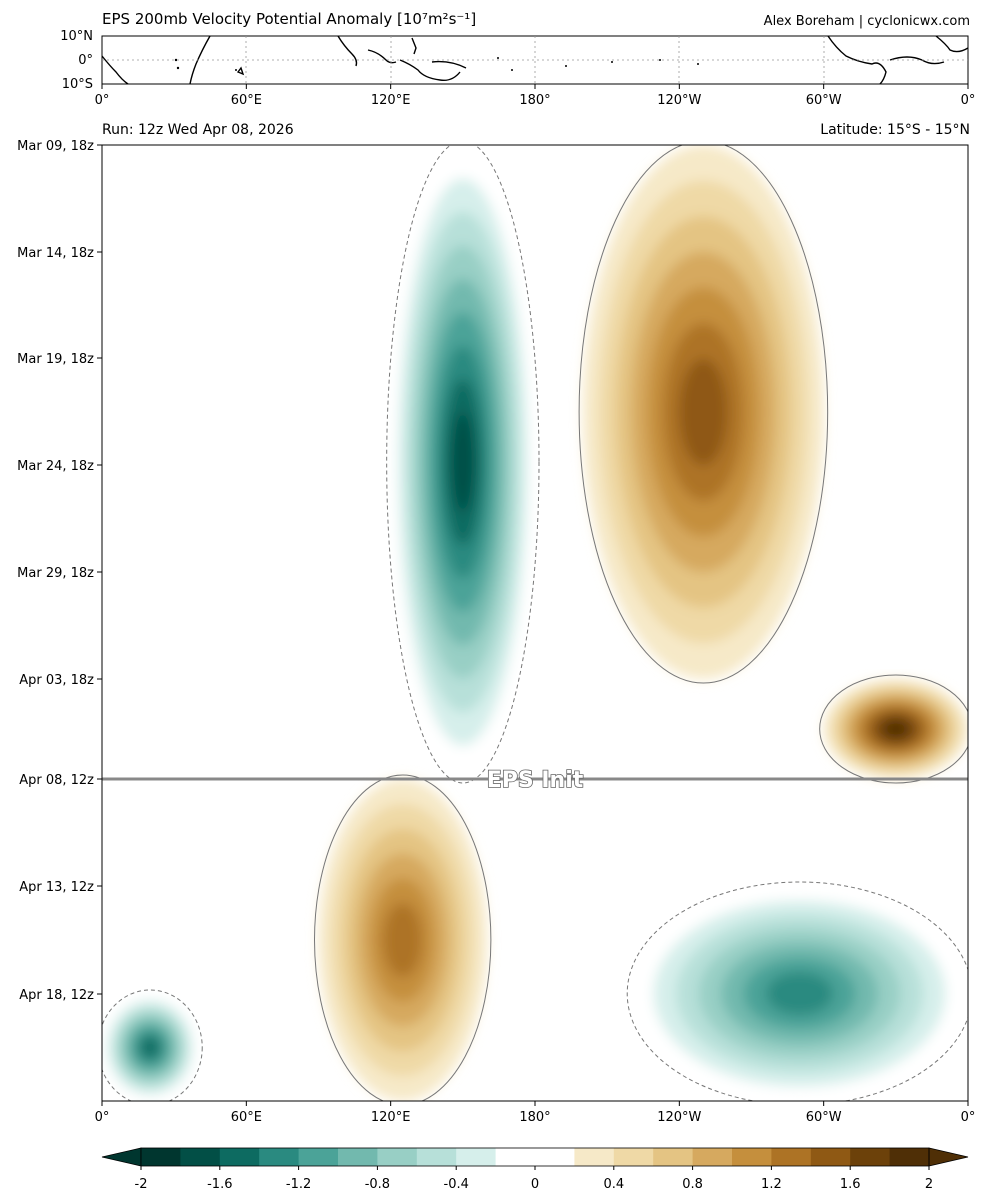  I want to click on map-gridlines, so click(535, 60).